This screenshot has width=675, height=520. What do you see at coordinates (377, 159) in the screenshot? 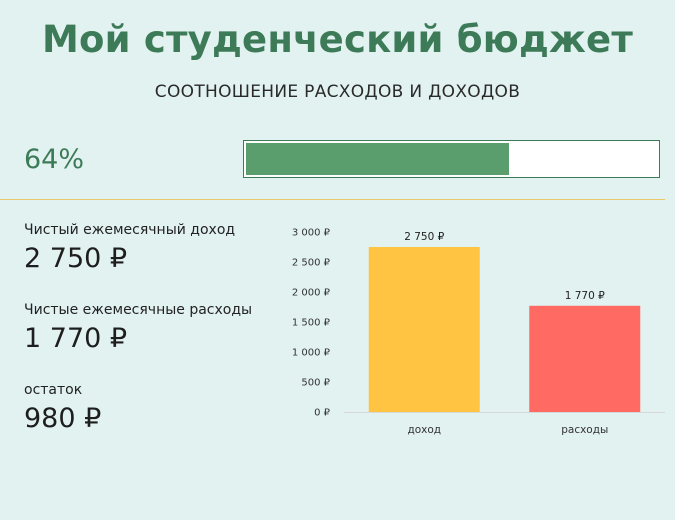
I see `ratio-progress-fill` at bounding box center [377, 159].